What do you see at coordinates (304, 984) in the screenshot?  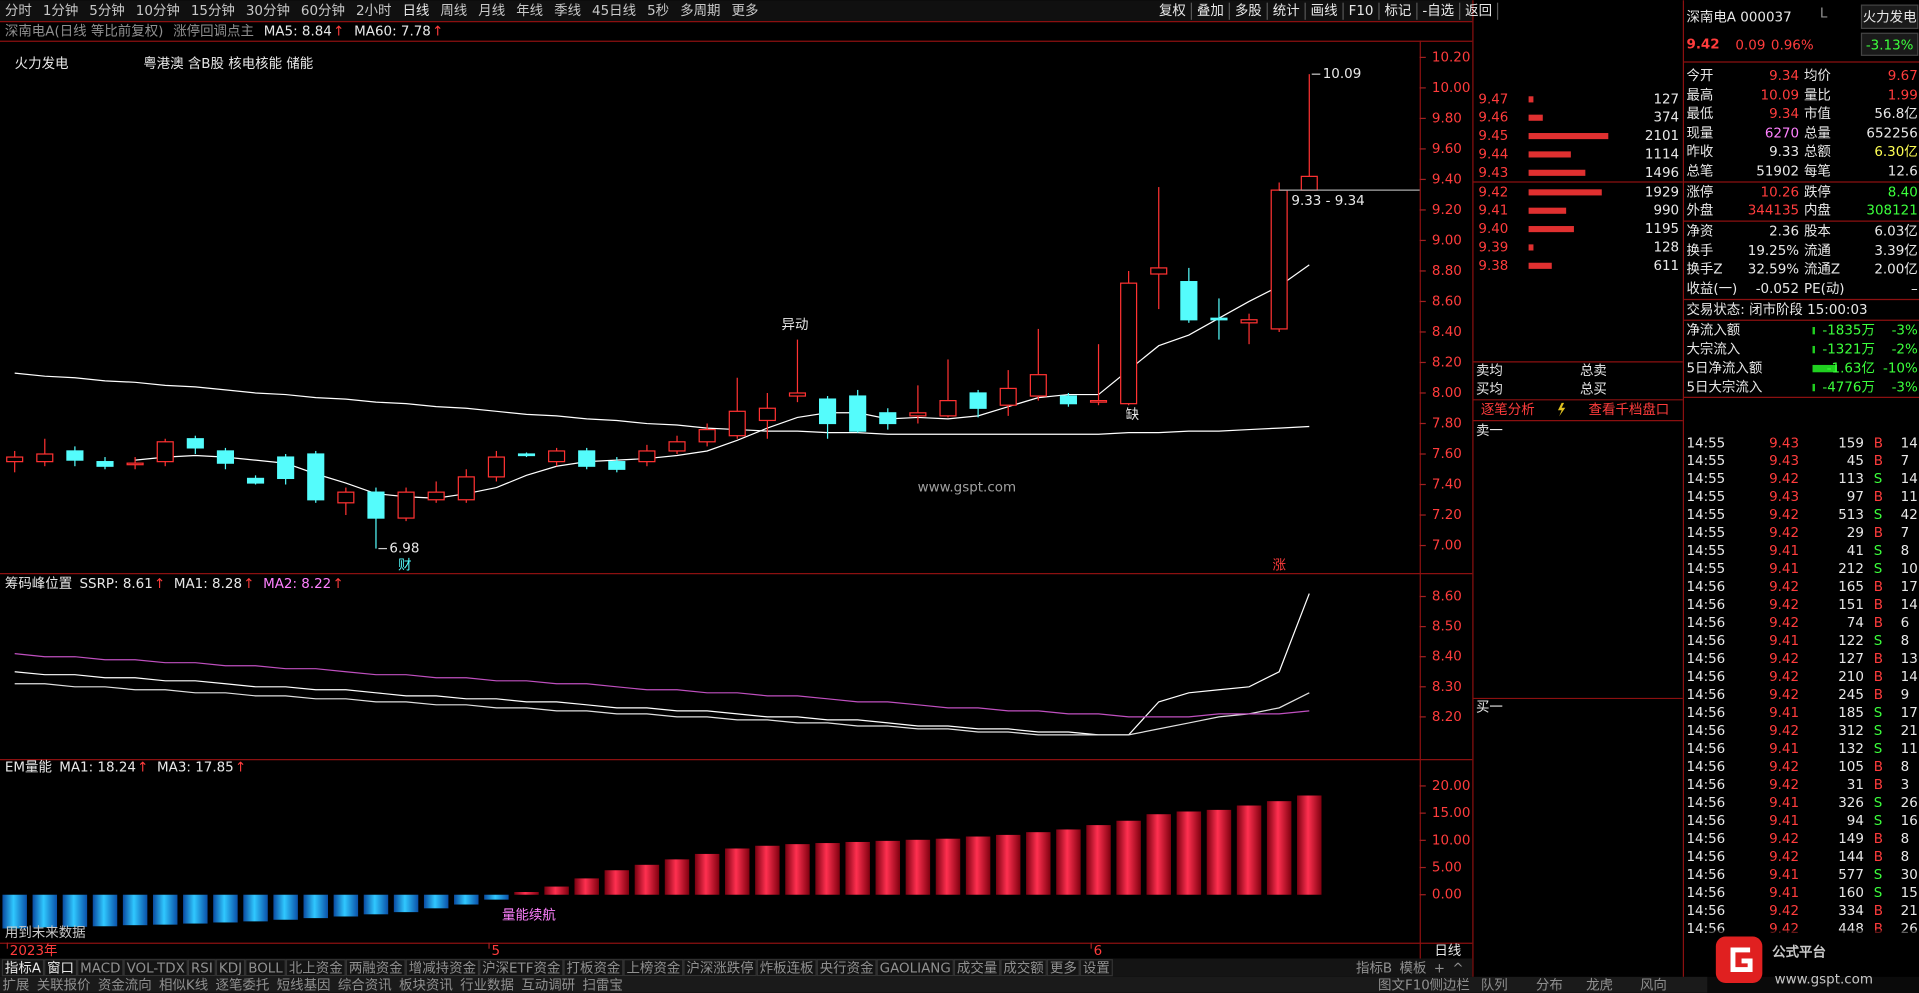 I see `status-tab: 短线基因` at bounding box center [304, 984].